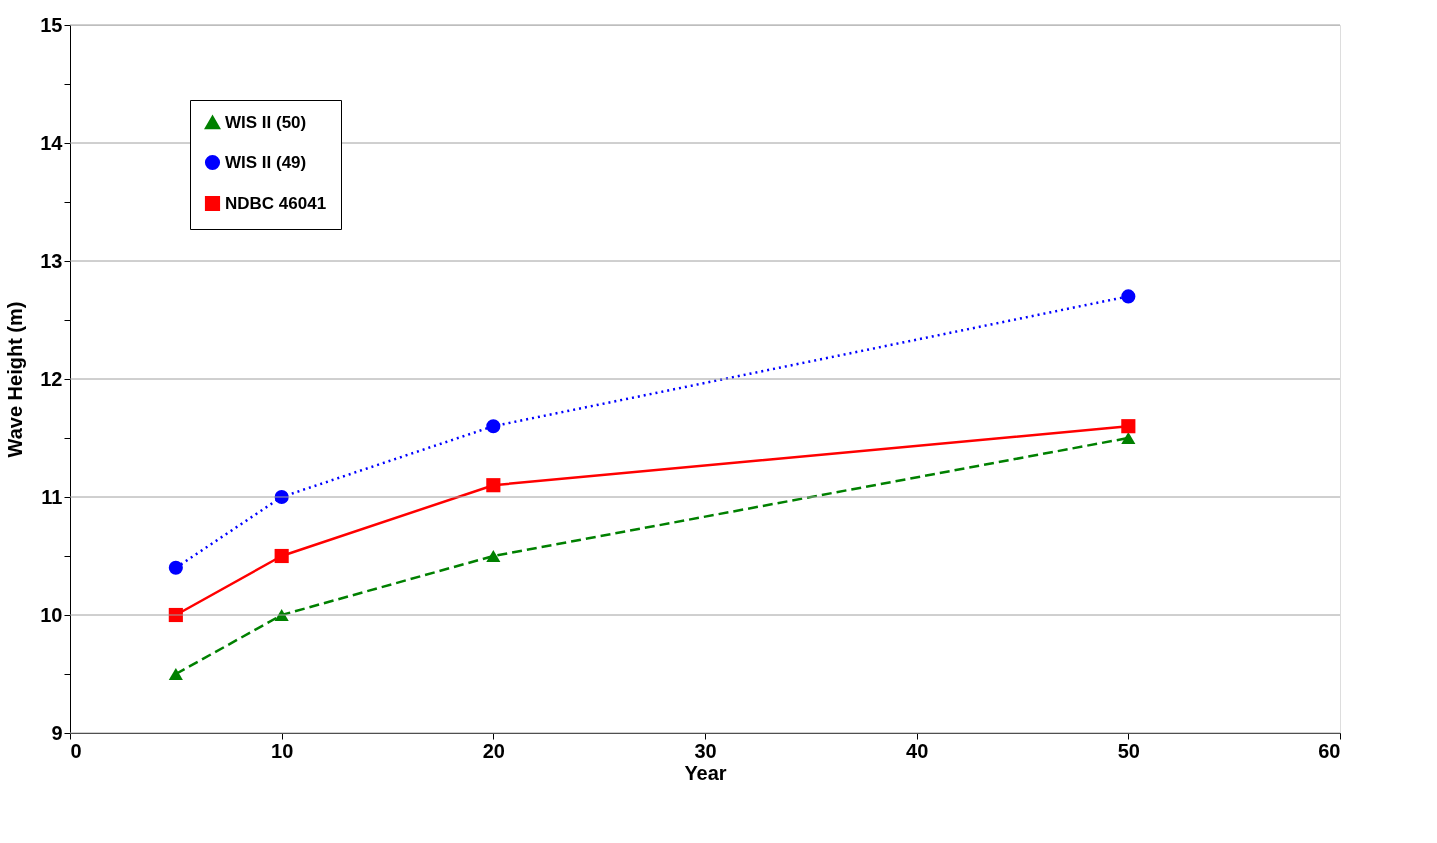 The height and width of the screenshot is (843, 1437). Describe the element at coordinates (282, 750) in the screenshot. I see `x-tick-label: 10` at that location.